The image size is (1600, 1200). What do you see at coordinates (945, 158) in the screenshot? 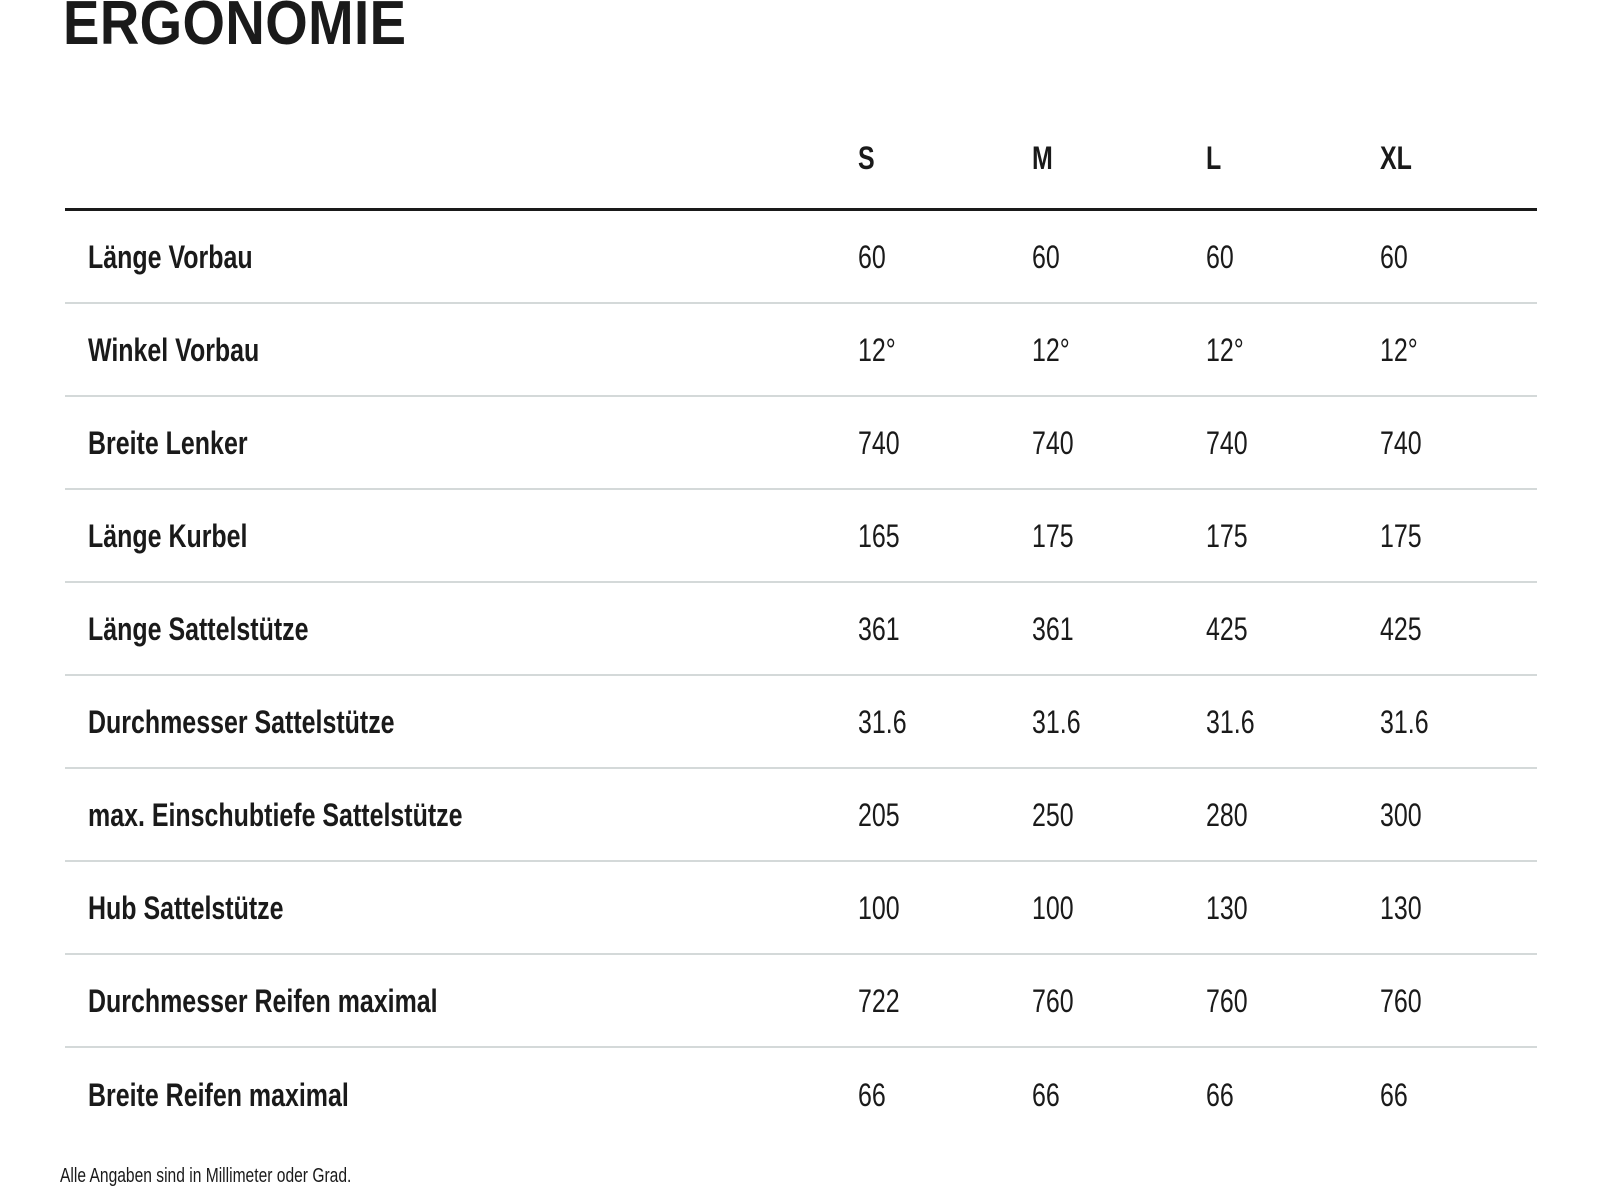
I see `column-header-s: S` at bounding box center [945, 158].